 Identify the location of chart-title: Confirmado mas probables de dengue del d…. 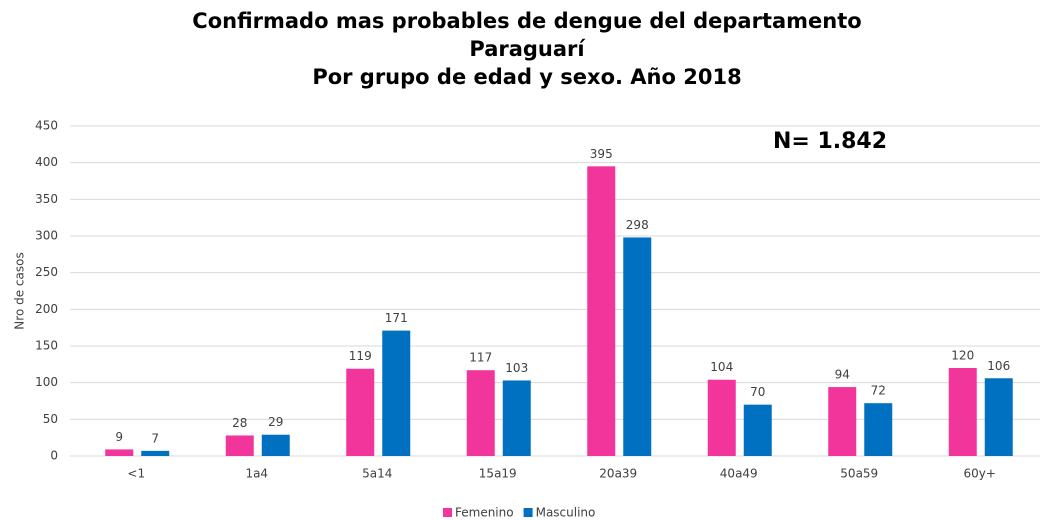
(526, 21).